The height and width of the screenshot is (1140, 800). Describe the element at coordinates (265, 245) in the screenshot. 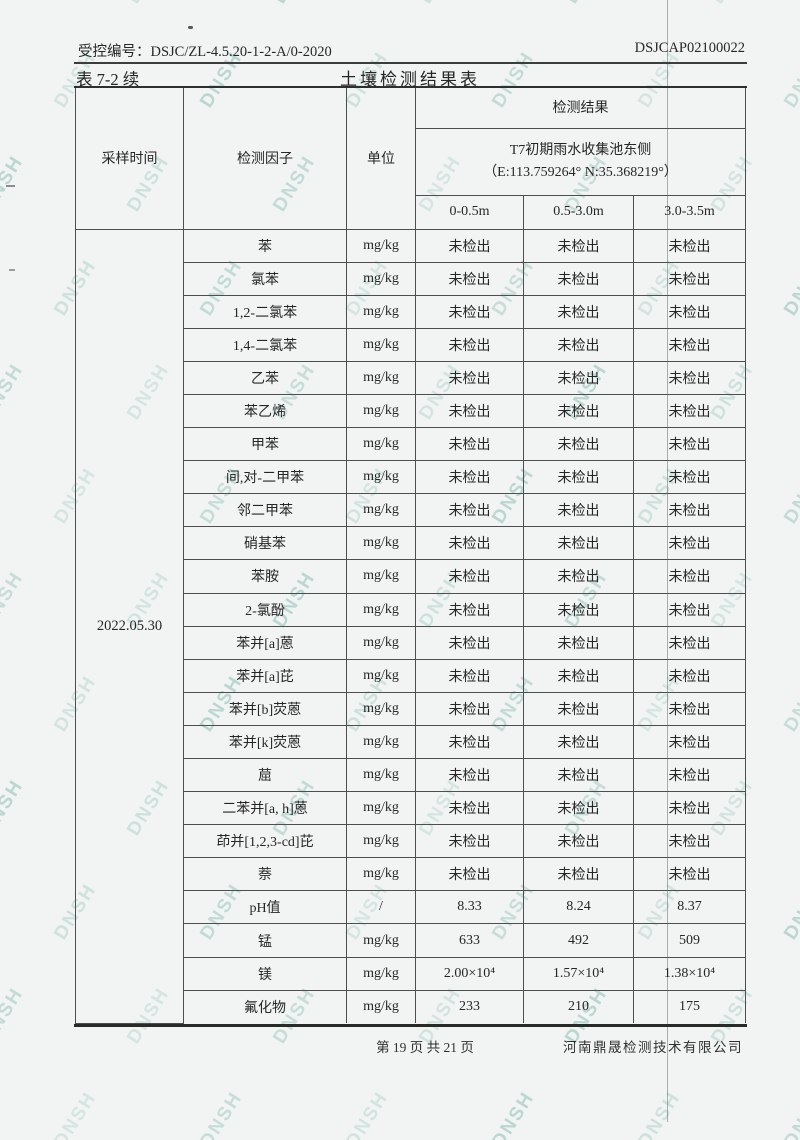

I see `factor-cell: 苯` at that location.